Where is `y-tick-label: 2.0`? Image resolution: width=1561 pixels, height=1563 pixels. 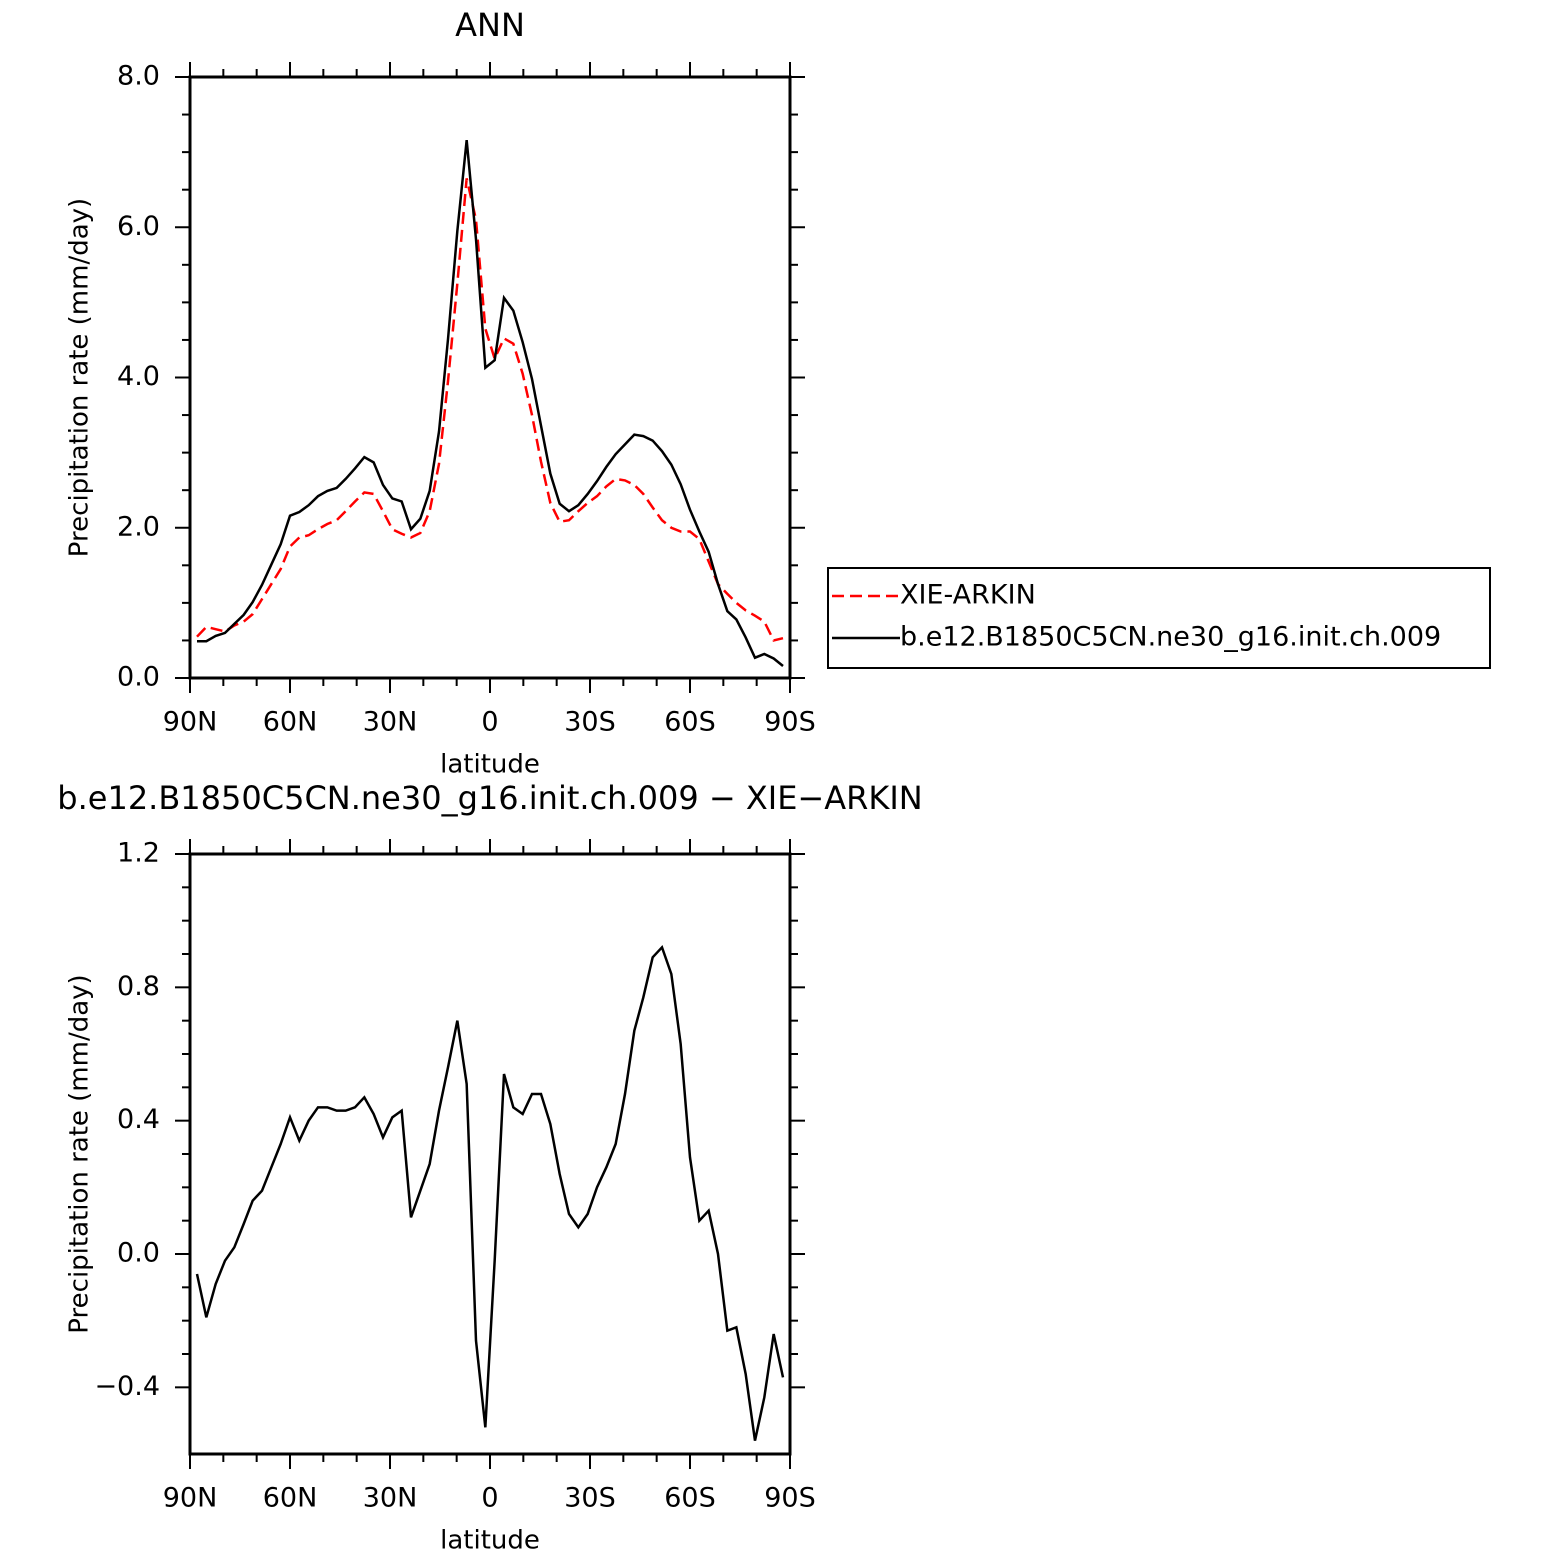
y-tick-label: 2.0 is located at coordinates (138, 526).